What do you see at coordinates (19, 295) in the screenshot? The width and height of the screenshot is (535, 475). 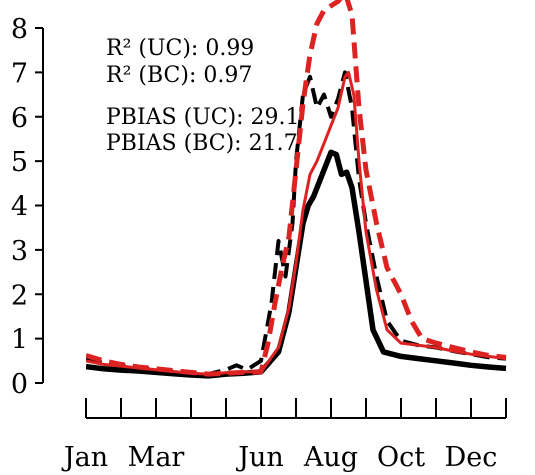 I see `y-tick-label: 2` at bounding box center [19, 295].